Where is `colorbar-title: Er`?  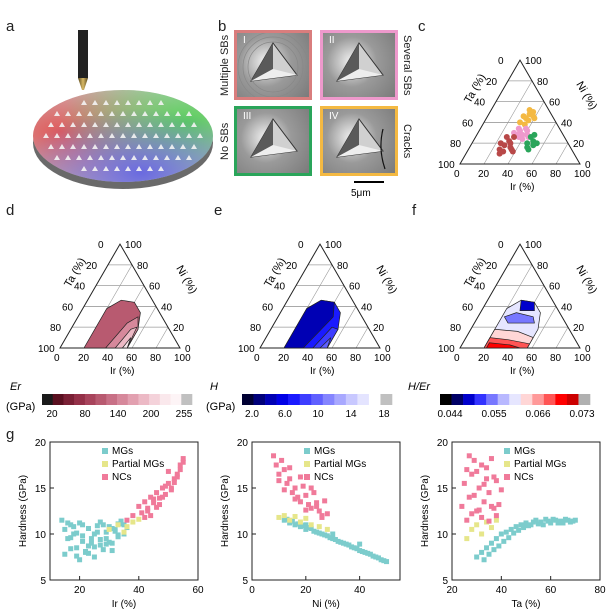
colorbar-title: Er is located at coordinates (16, 387).